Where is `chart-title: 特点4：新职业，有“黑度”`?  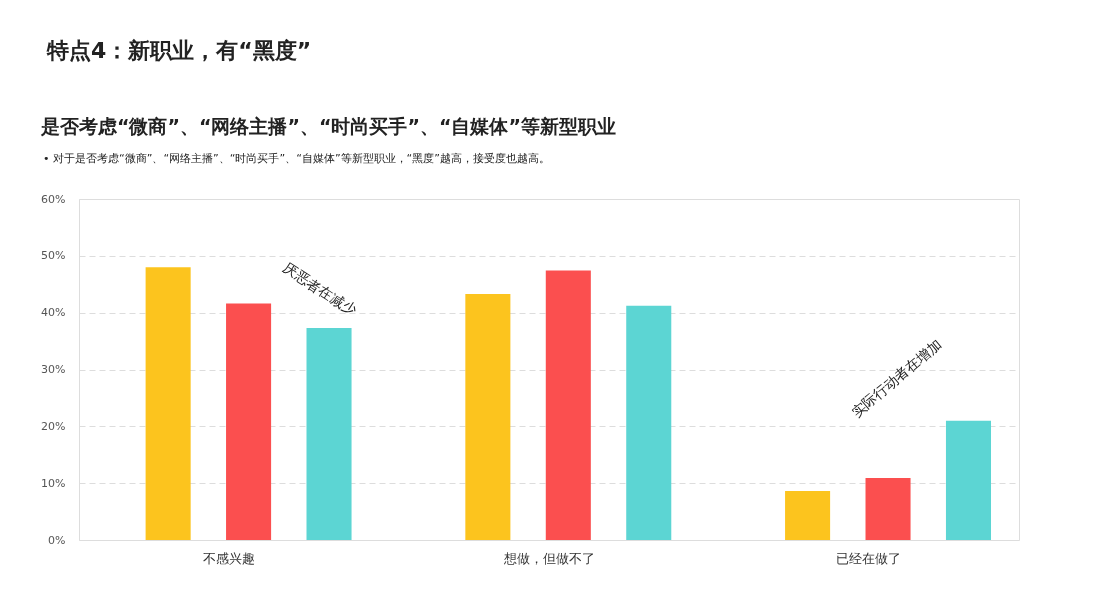
chart-title: 特点4：新职业，有“黑度” is located at coordinates (179, 50).